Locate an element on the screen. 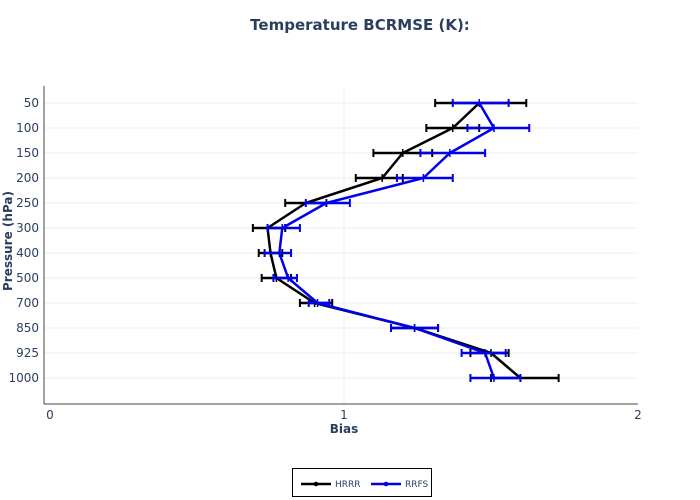  x-tick-label: 2 is located at coordinates (638, 415).